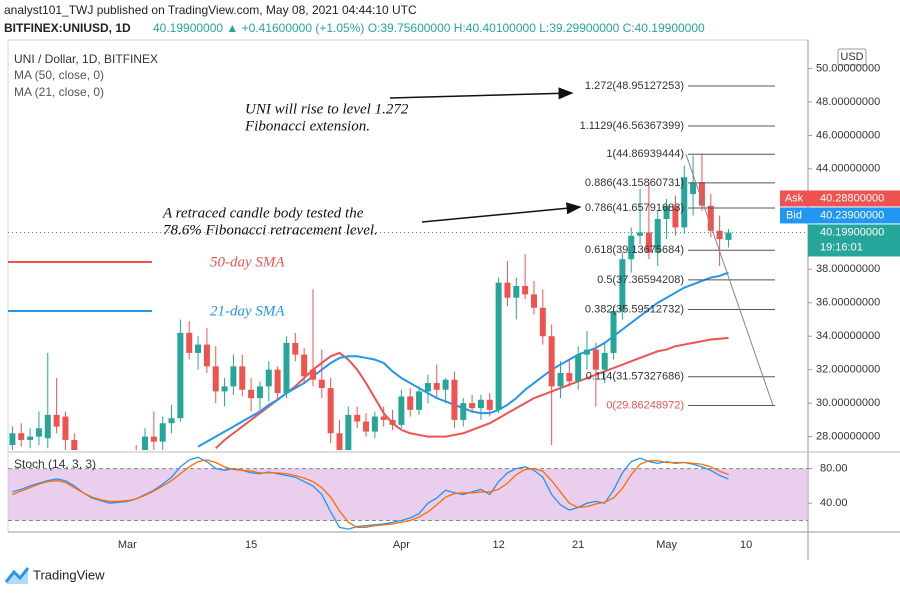 Image resolution: width=900 pixels, height=593 pixels. I want to click on y-tick-label: 46.00000000, so click(848, 135).